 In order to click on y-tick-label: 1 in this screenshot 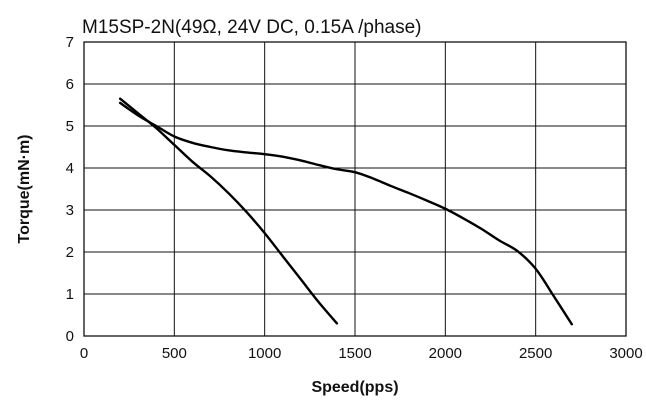, I will do `click(70, 294)`.